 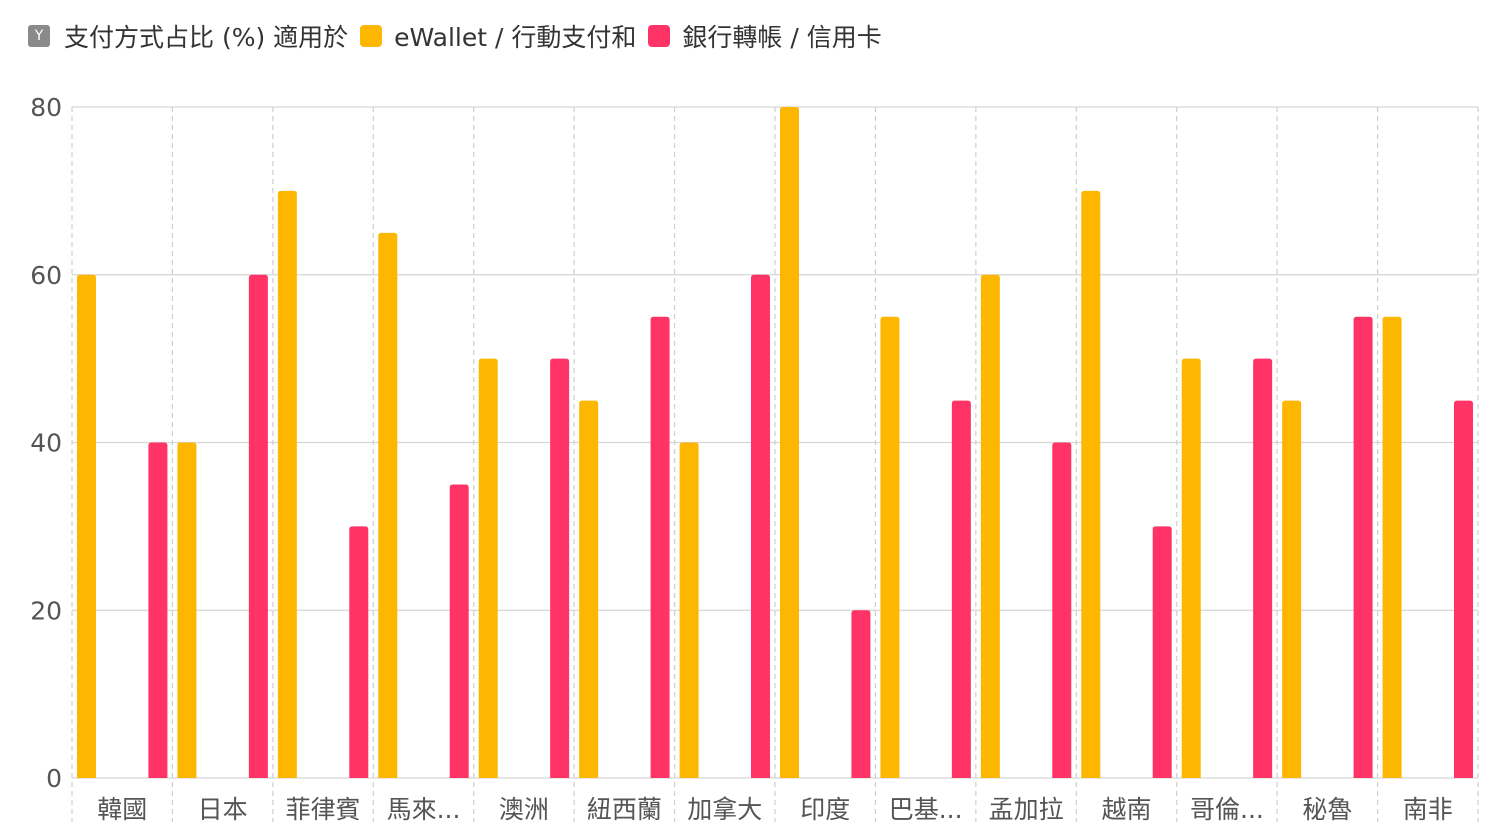 I want to click on x-tick-label: 菲律賓, so click(x=323, y=809).